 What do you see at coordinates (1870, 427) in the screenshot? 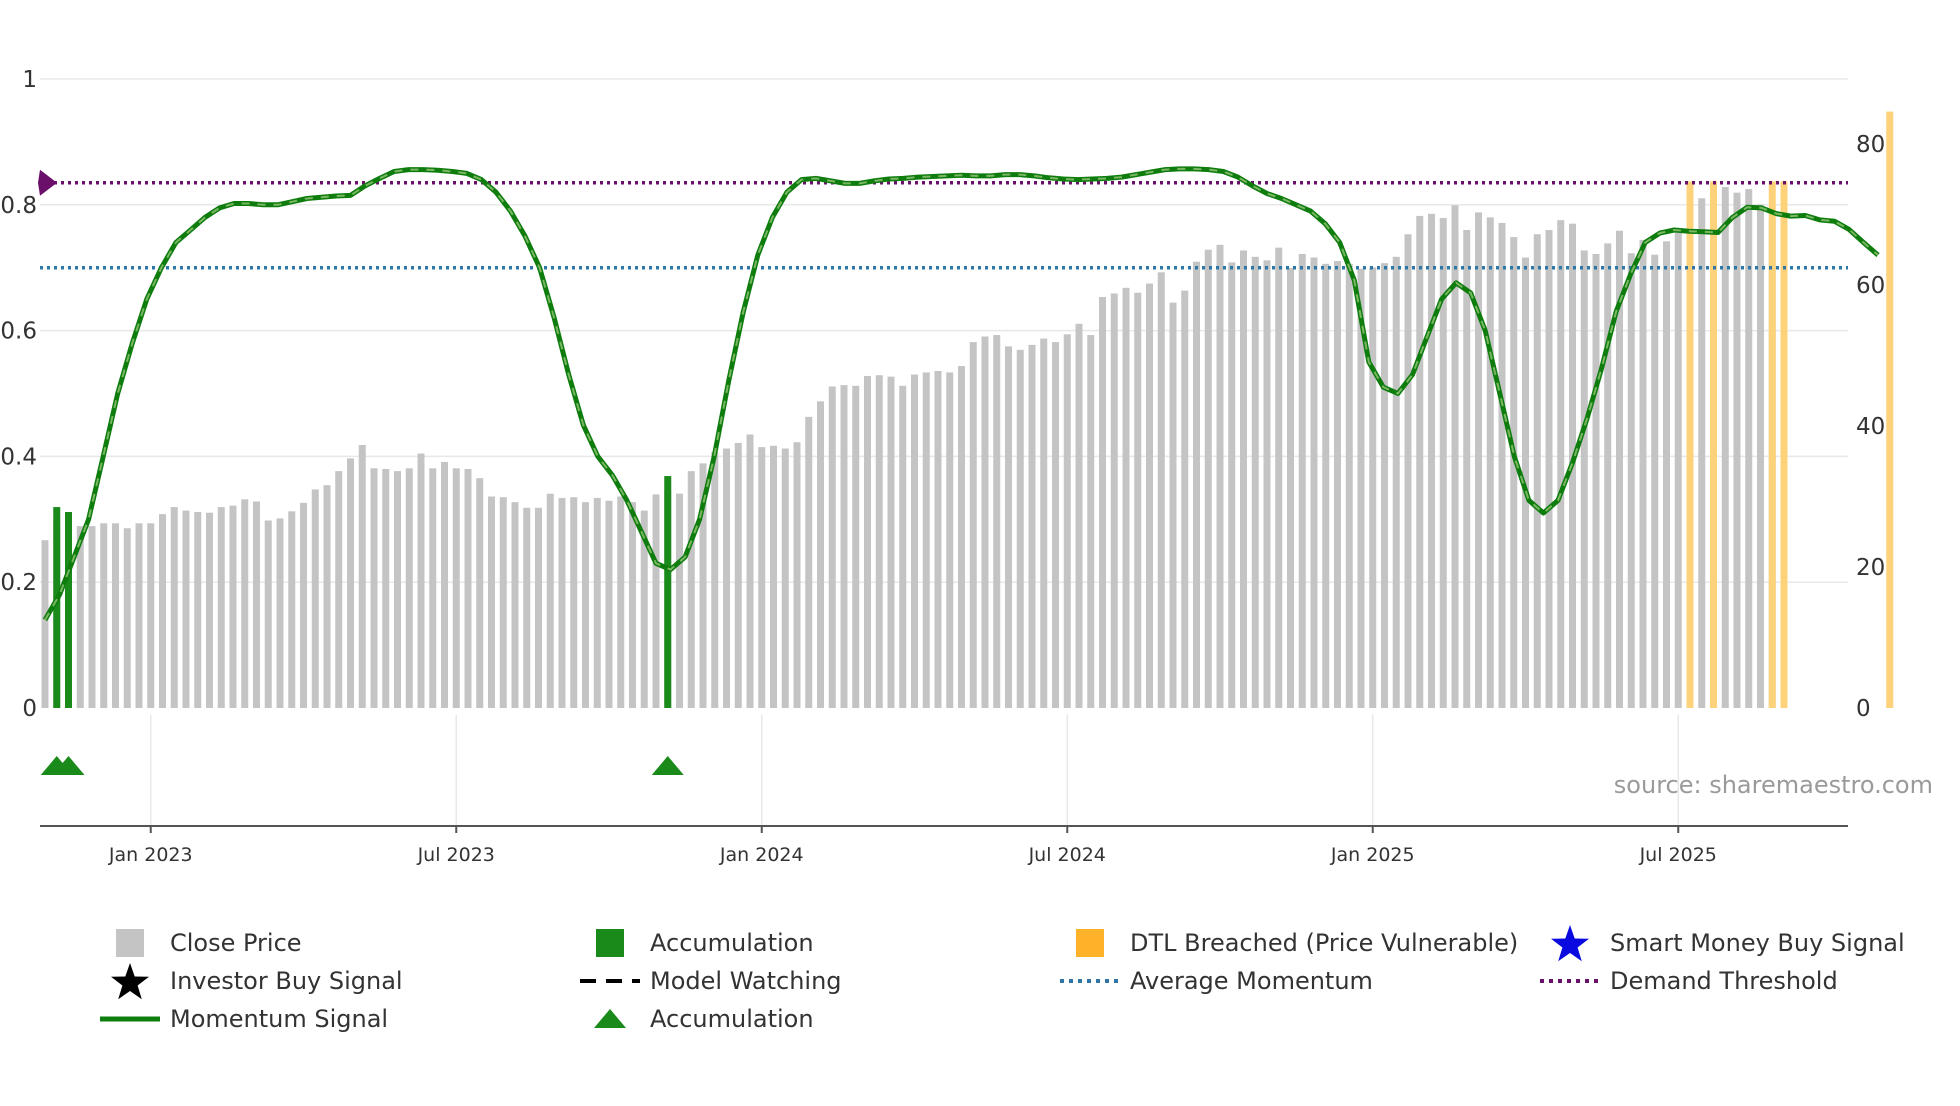
I see `right-axis-tick-label: 40` at bounding box center [1870, 427].